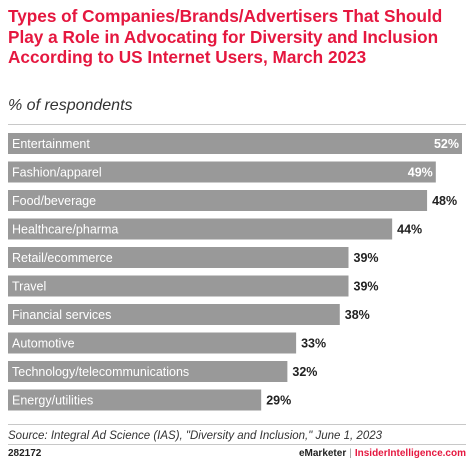 This screenshot has width=470, height=464. Describe the element at coordinates (357, 315) in the screenshot. I see `value-label-6: 38%` at that location.